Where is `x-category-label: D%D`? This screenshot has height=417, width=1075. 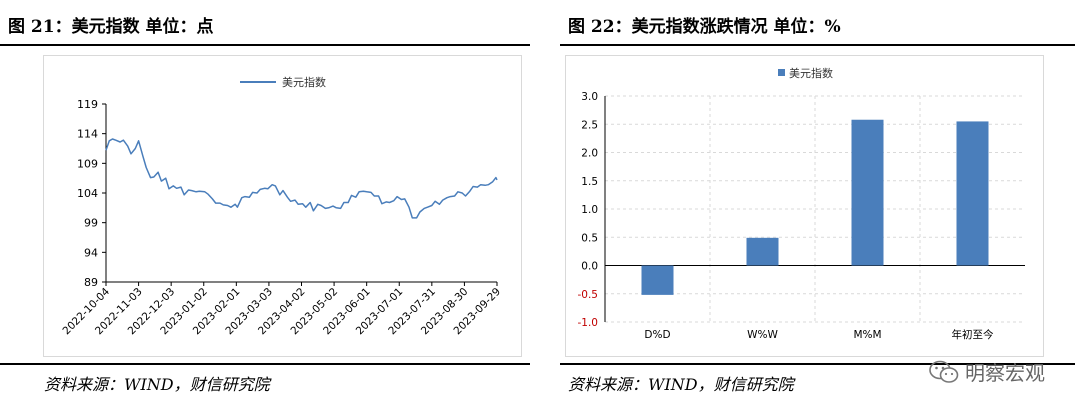 x-category-label: D%D is located at coordinates (657, 335).